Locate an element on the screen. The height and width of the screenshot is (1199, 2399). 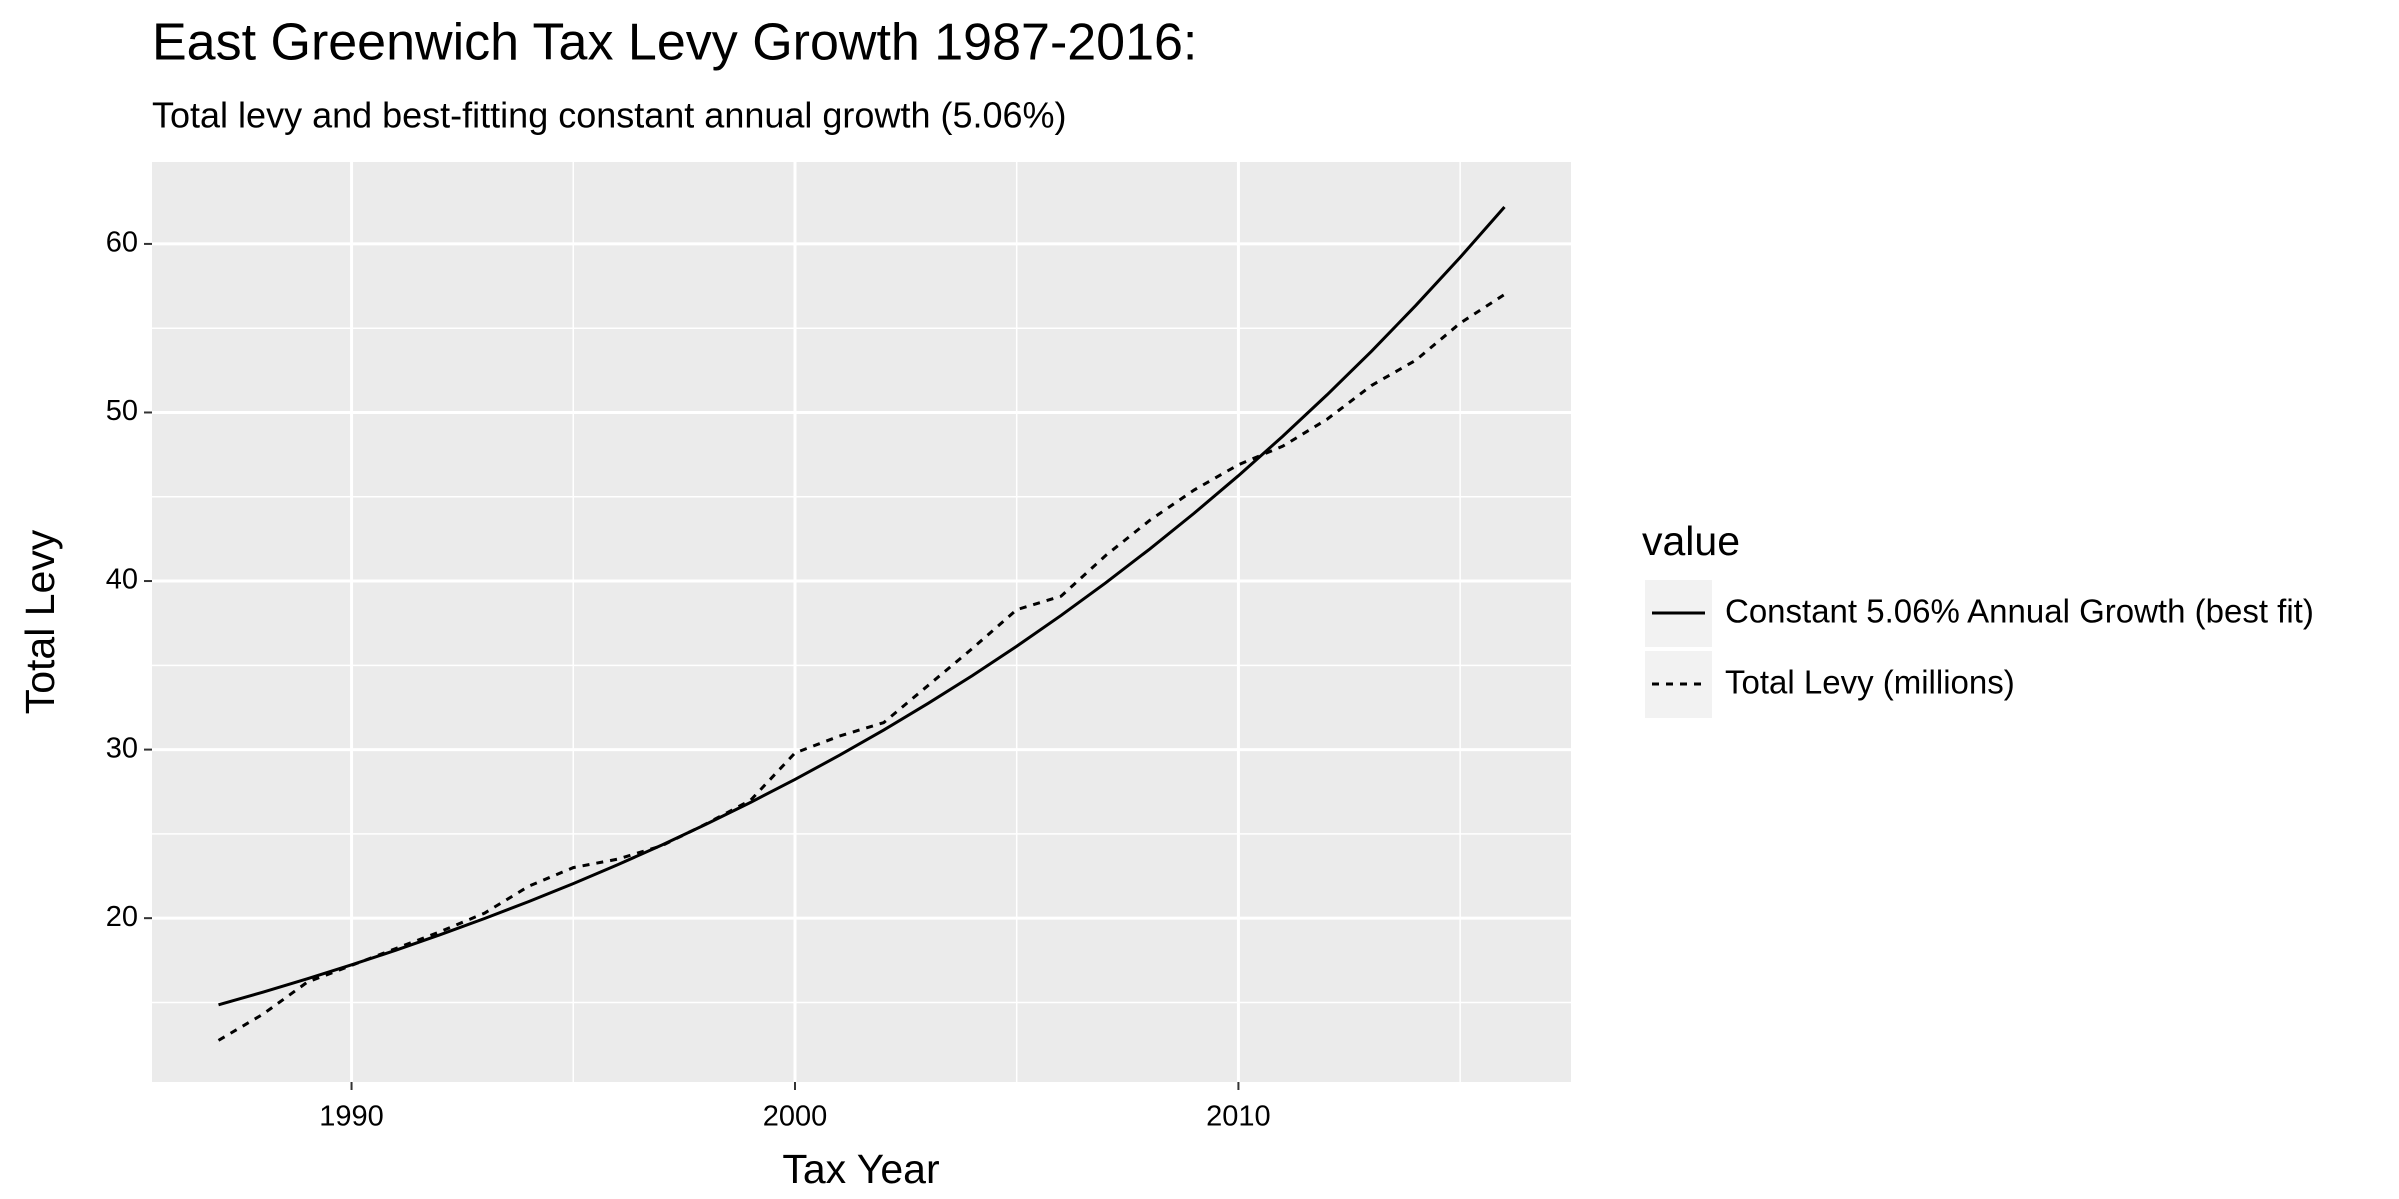
legend-title: value is located at coordinates (1691, 541).